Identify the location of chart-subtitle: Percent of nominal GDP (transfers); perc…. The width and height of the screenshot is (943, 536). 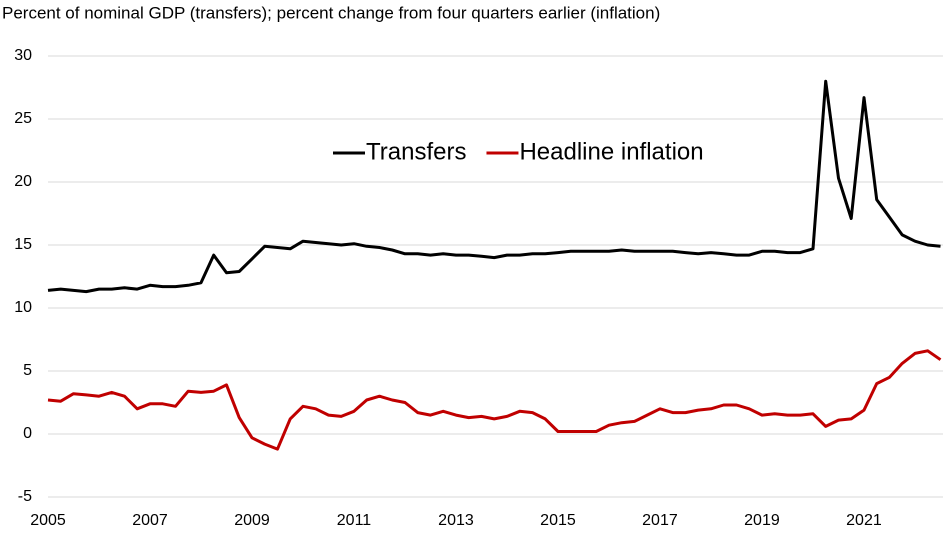
(331, 12).